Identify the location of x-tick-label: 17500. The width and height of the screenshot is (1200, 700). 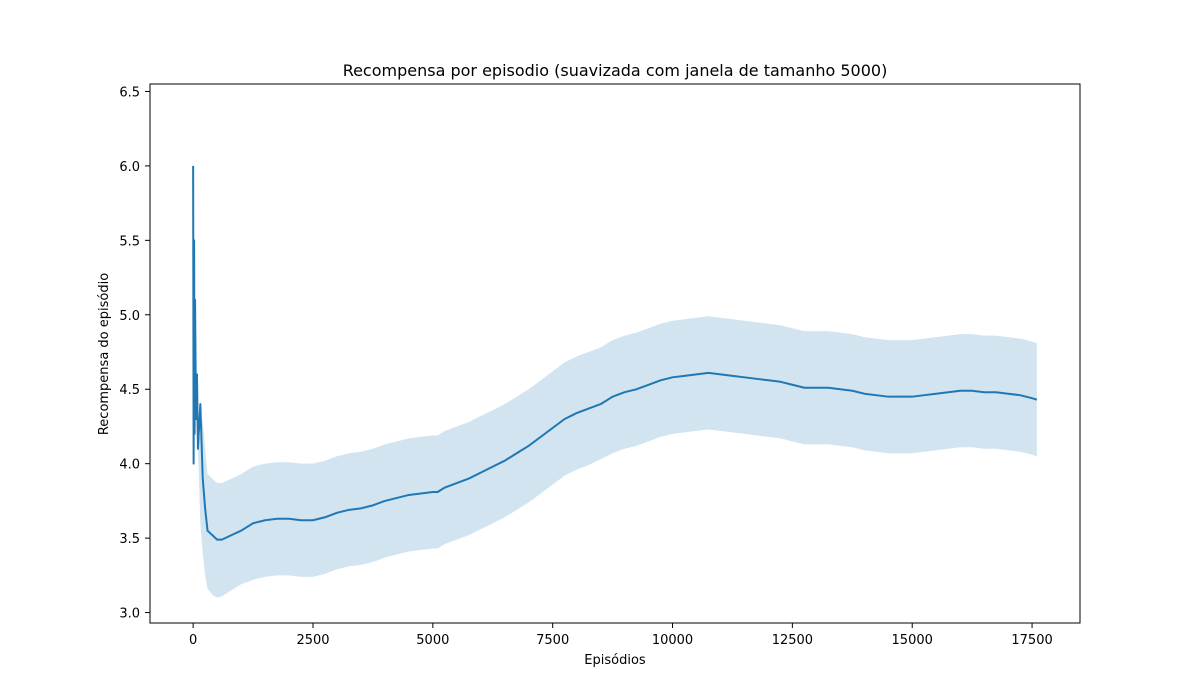
(1031, 640).